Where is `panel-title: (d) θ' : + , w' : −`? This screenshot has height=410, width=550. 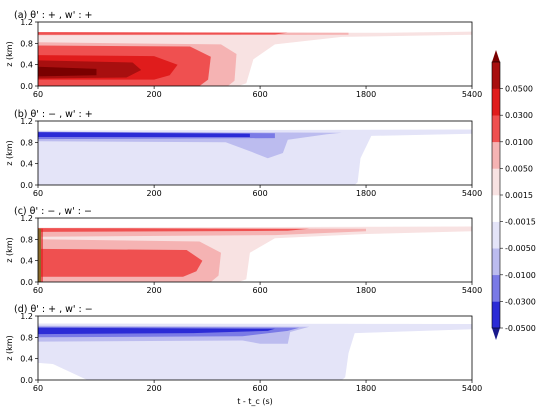 panel-title: (d) θ' : + , w' : − is located at coordinates (53, 309).